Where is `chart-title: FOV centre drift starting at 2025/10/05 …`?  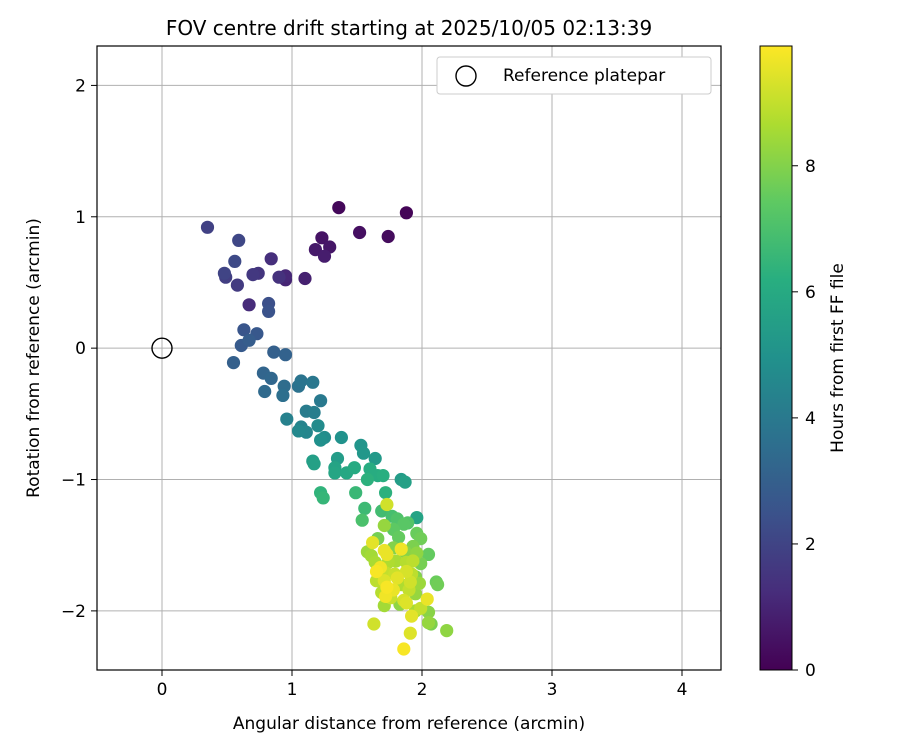
chart-title: FOV centre drift starting at 2025/10/05 … is located at coordinates (409, 28).